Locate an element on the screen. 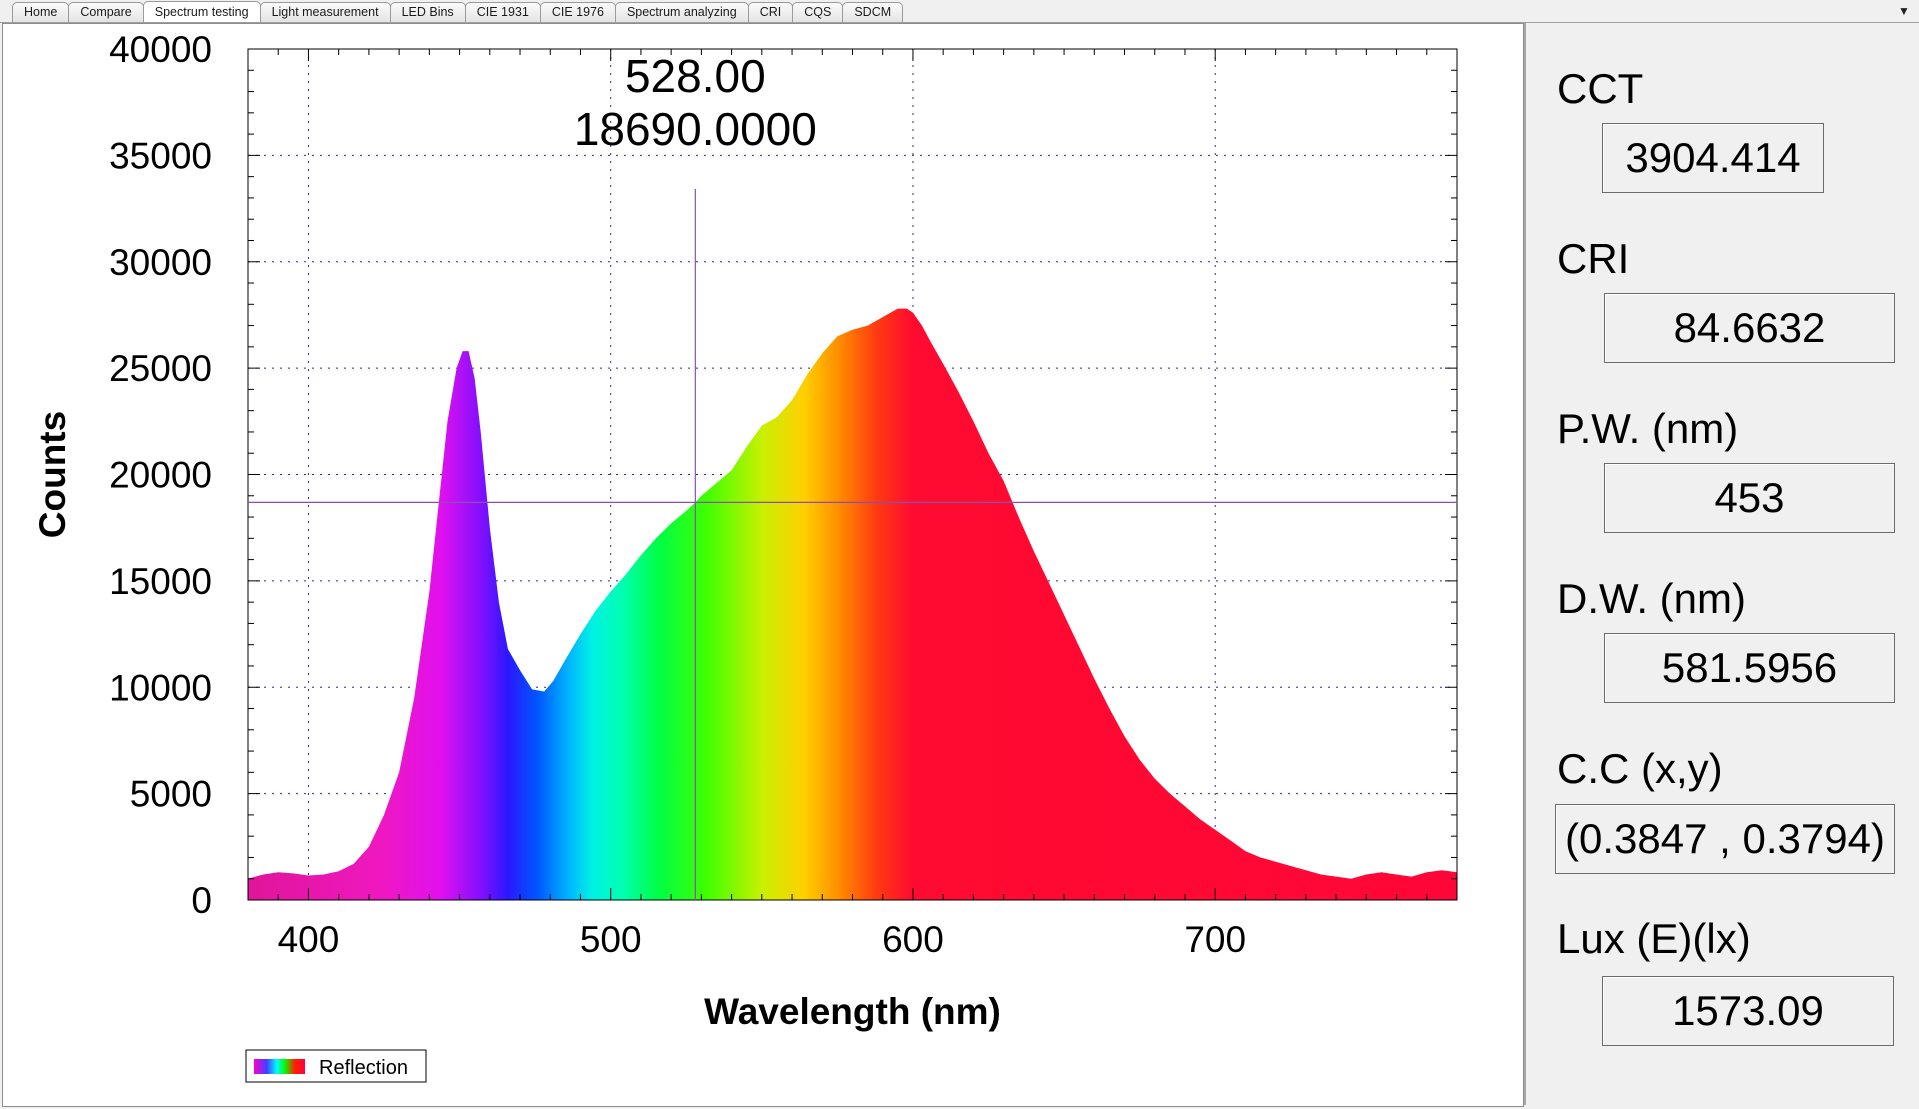 The image size is (1919, 1109). x-tick-label: 500 is located at coordinates (611, 939).